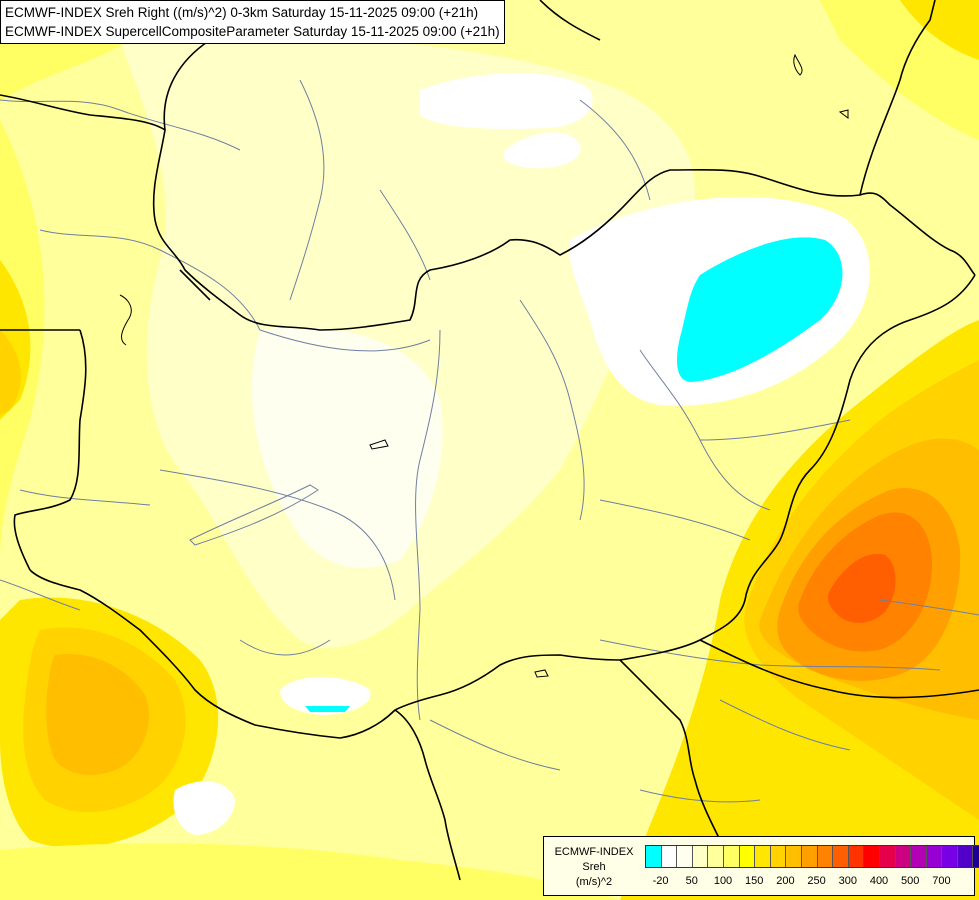 This screenshot has height=900, width=979. I want to click on legend-tick-label: 300, so click(847, 881).